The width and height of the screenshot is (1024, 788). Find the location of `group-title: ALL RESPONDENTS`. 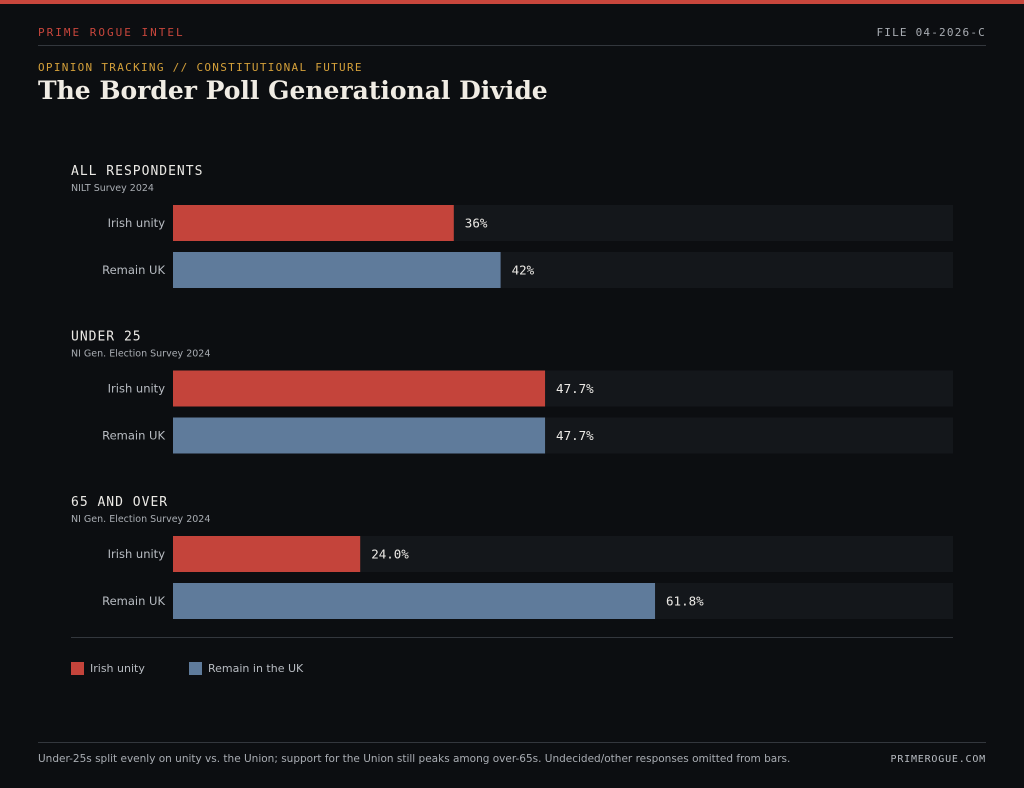

group-title: ALL RESPONDENTS is located at coordinates (137, 171).